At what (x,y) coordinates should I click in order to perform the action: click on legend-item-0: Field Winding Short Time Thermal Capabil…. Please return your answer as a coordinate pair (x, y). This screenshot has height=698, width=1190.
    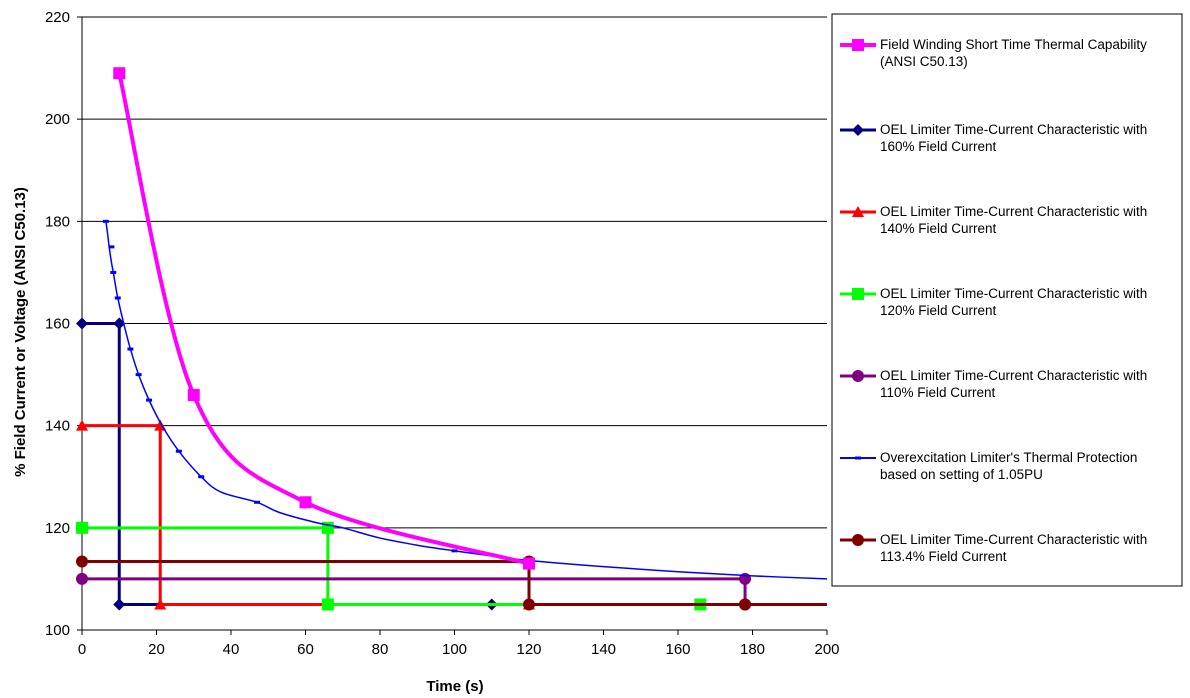
    Looking at the image, I should click on (993, 53).